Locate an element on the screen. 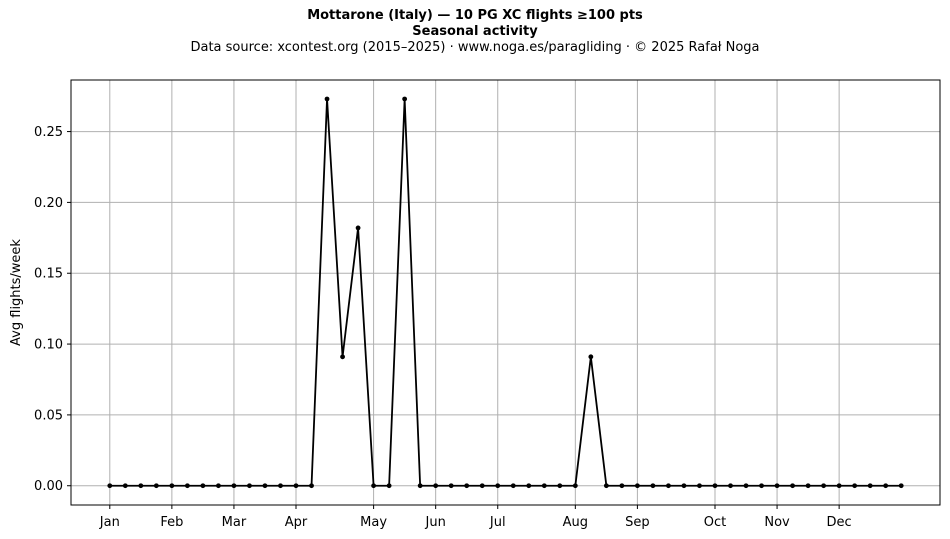 This screenshot has height=539, width=950. y-tick-label: 0.05 is located at coordinates (48, 415).